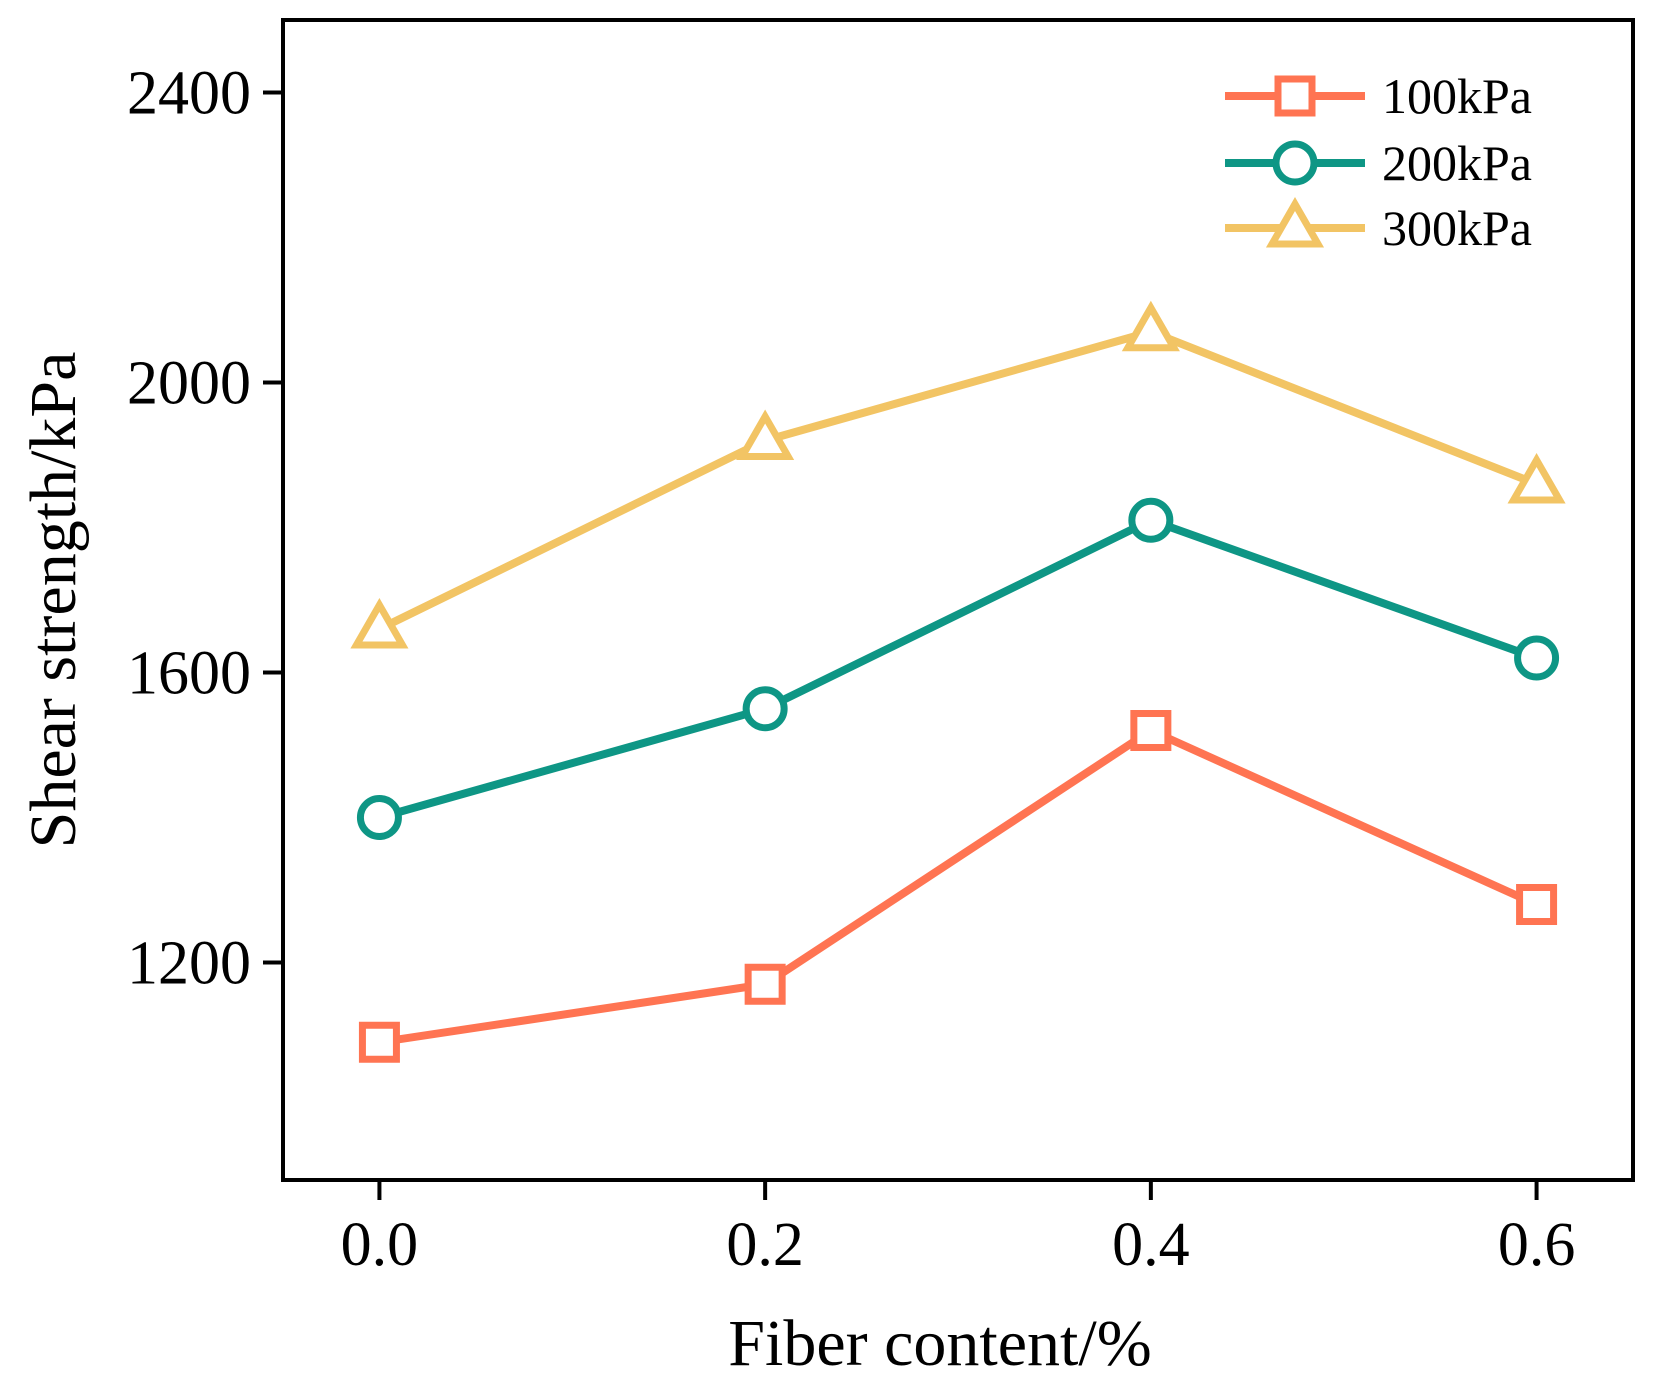  I want to click on x-axis-title: Fiber content/%, so click(939, 1343).